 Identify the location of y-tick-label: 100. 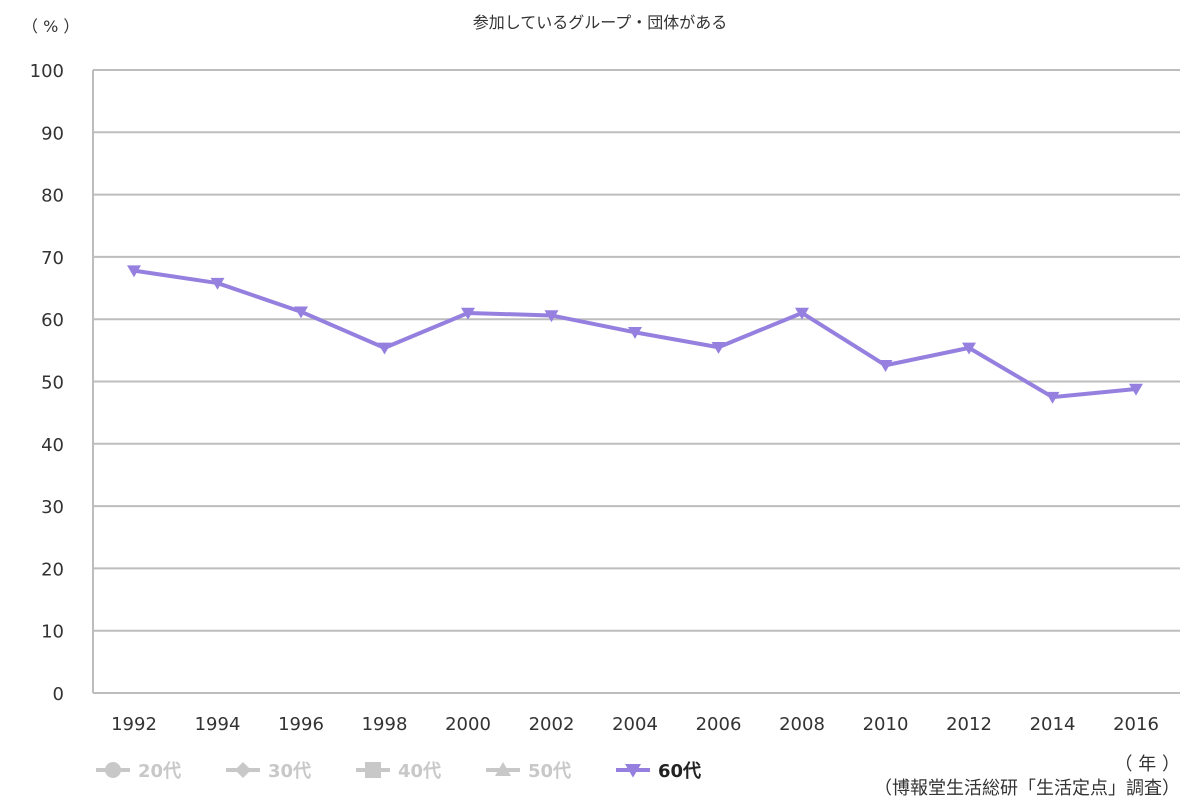
(47, 71).